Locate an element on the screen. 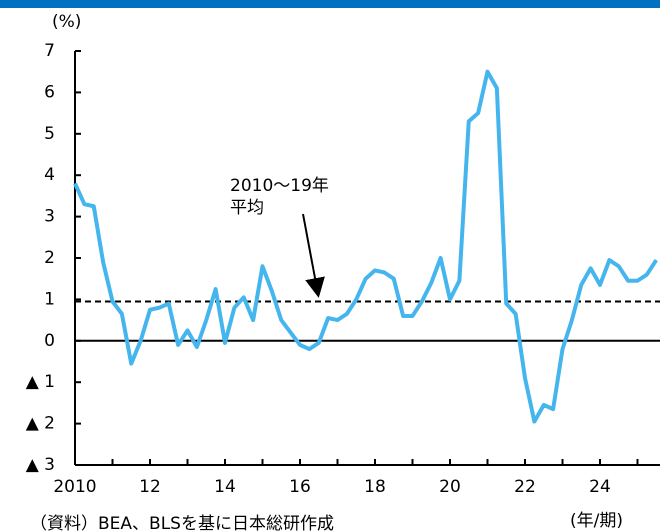 This screenshot has width=660, height=531. y-tick-label: 7 is located at coordinates (49, 51).